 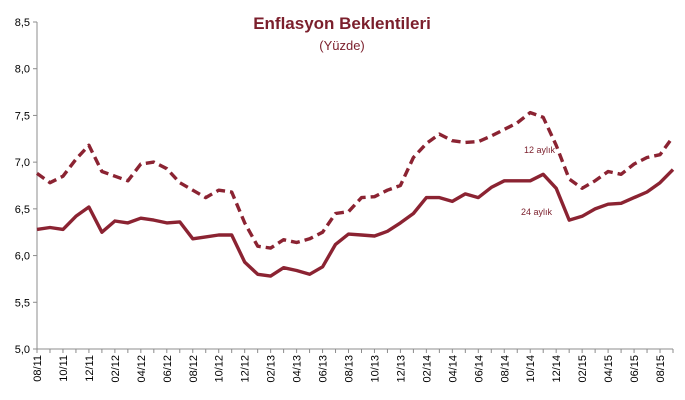 I want to click on x-tick-label: 08/12, so click(x=194, y=369).